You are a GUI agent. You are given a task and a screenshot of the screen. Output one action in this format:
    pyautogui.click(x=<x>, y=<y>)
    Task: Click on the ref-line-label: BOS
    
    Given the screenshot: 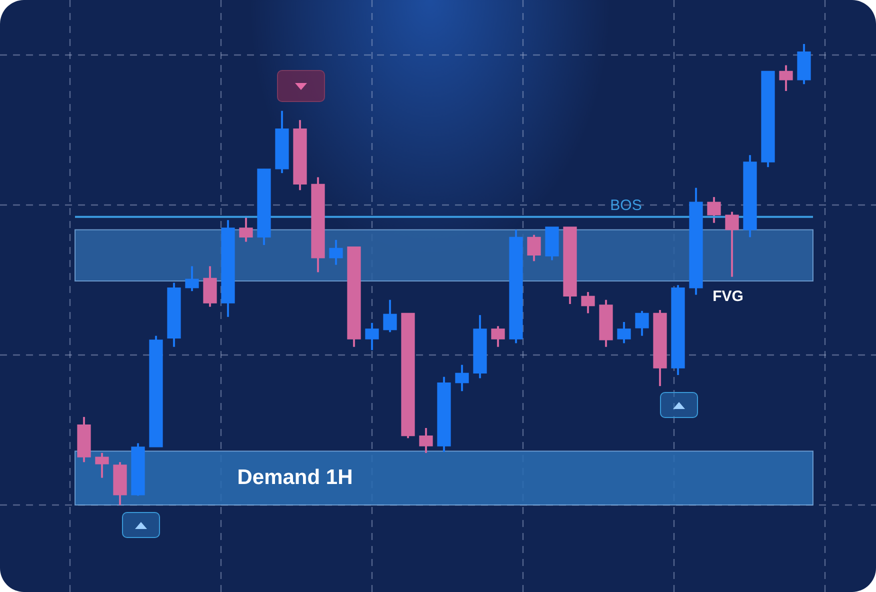 What is the action you would take?
    pyautogui.click(x=626, y=205)
    